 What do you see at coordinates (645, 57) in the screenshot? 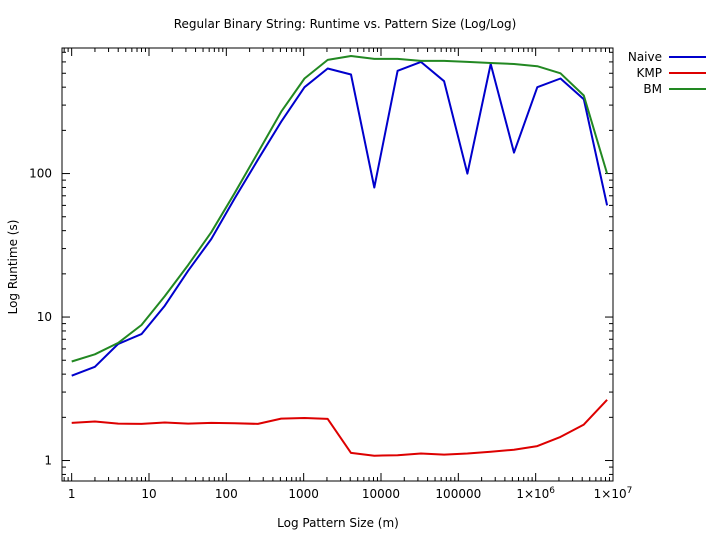
I see `legend-label-naive: Naive` at bounding box center [645, 57].